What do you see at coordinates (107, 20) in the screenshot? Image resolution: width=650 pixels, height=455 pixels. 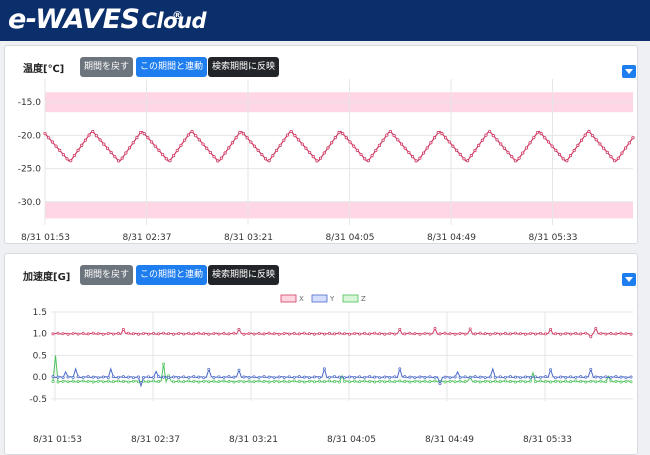 I see `app-logo: e-WAVESCloud ®` at bounding box center [107, 20].